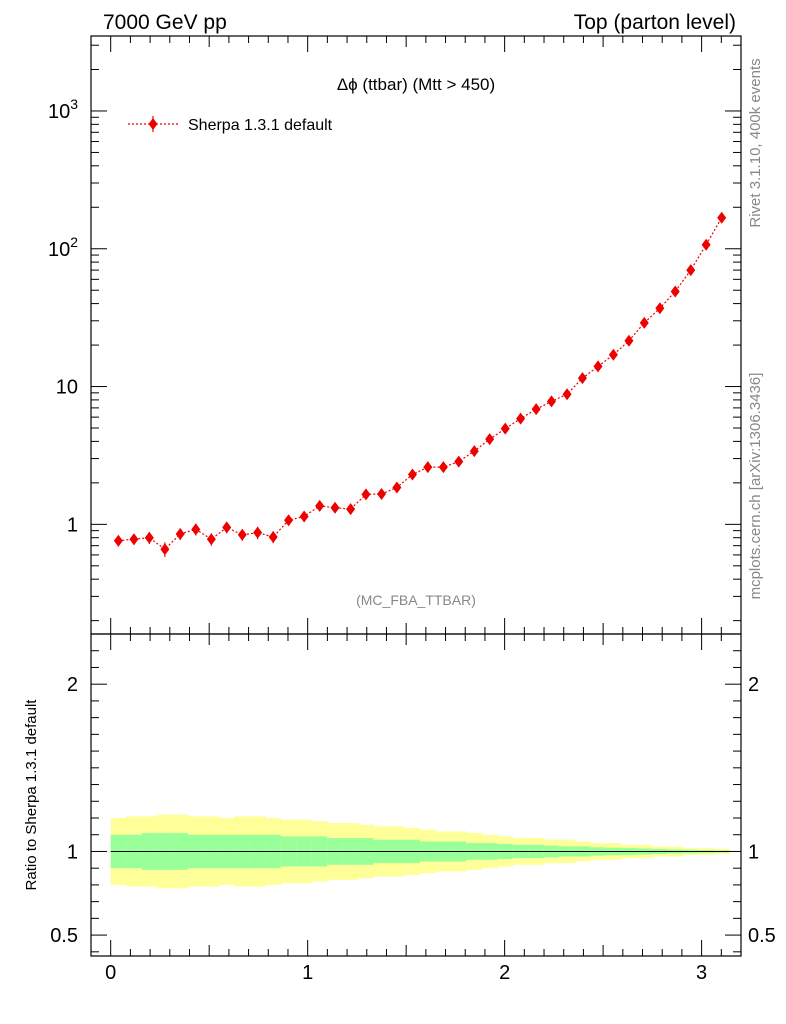 The image size is (786, 1024). I want to click on x-tick-label: 3, so click(701, 973).